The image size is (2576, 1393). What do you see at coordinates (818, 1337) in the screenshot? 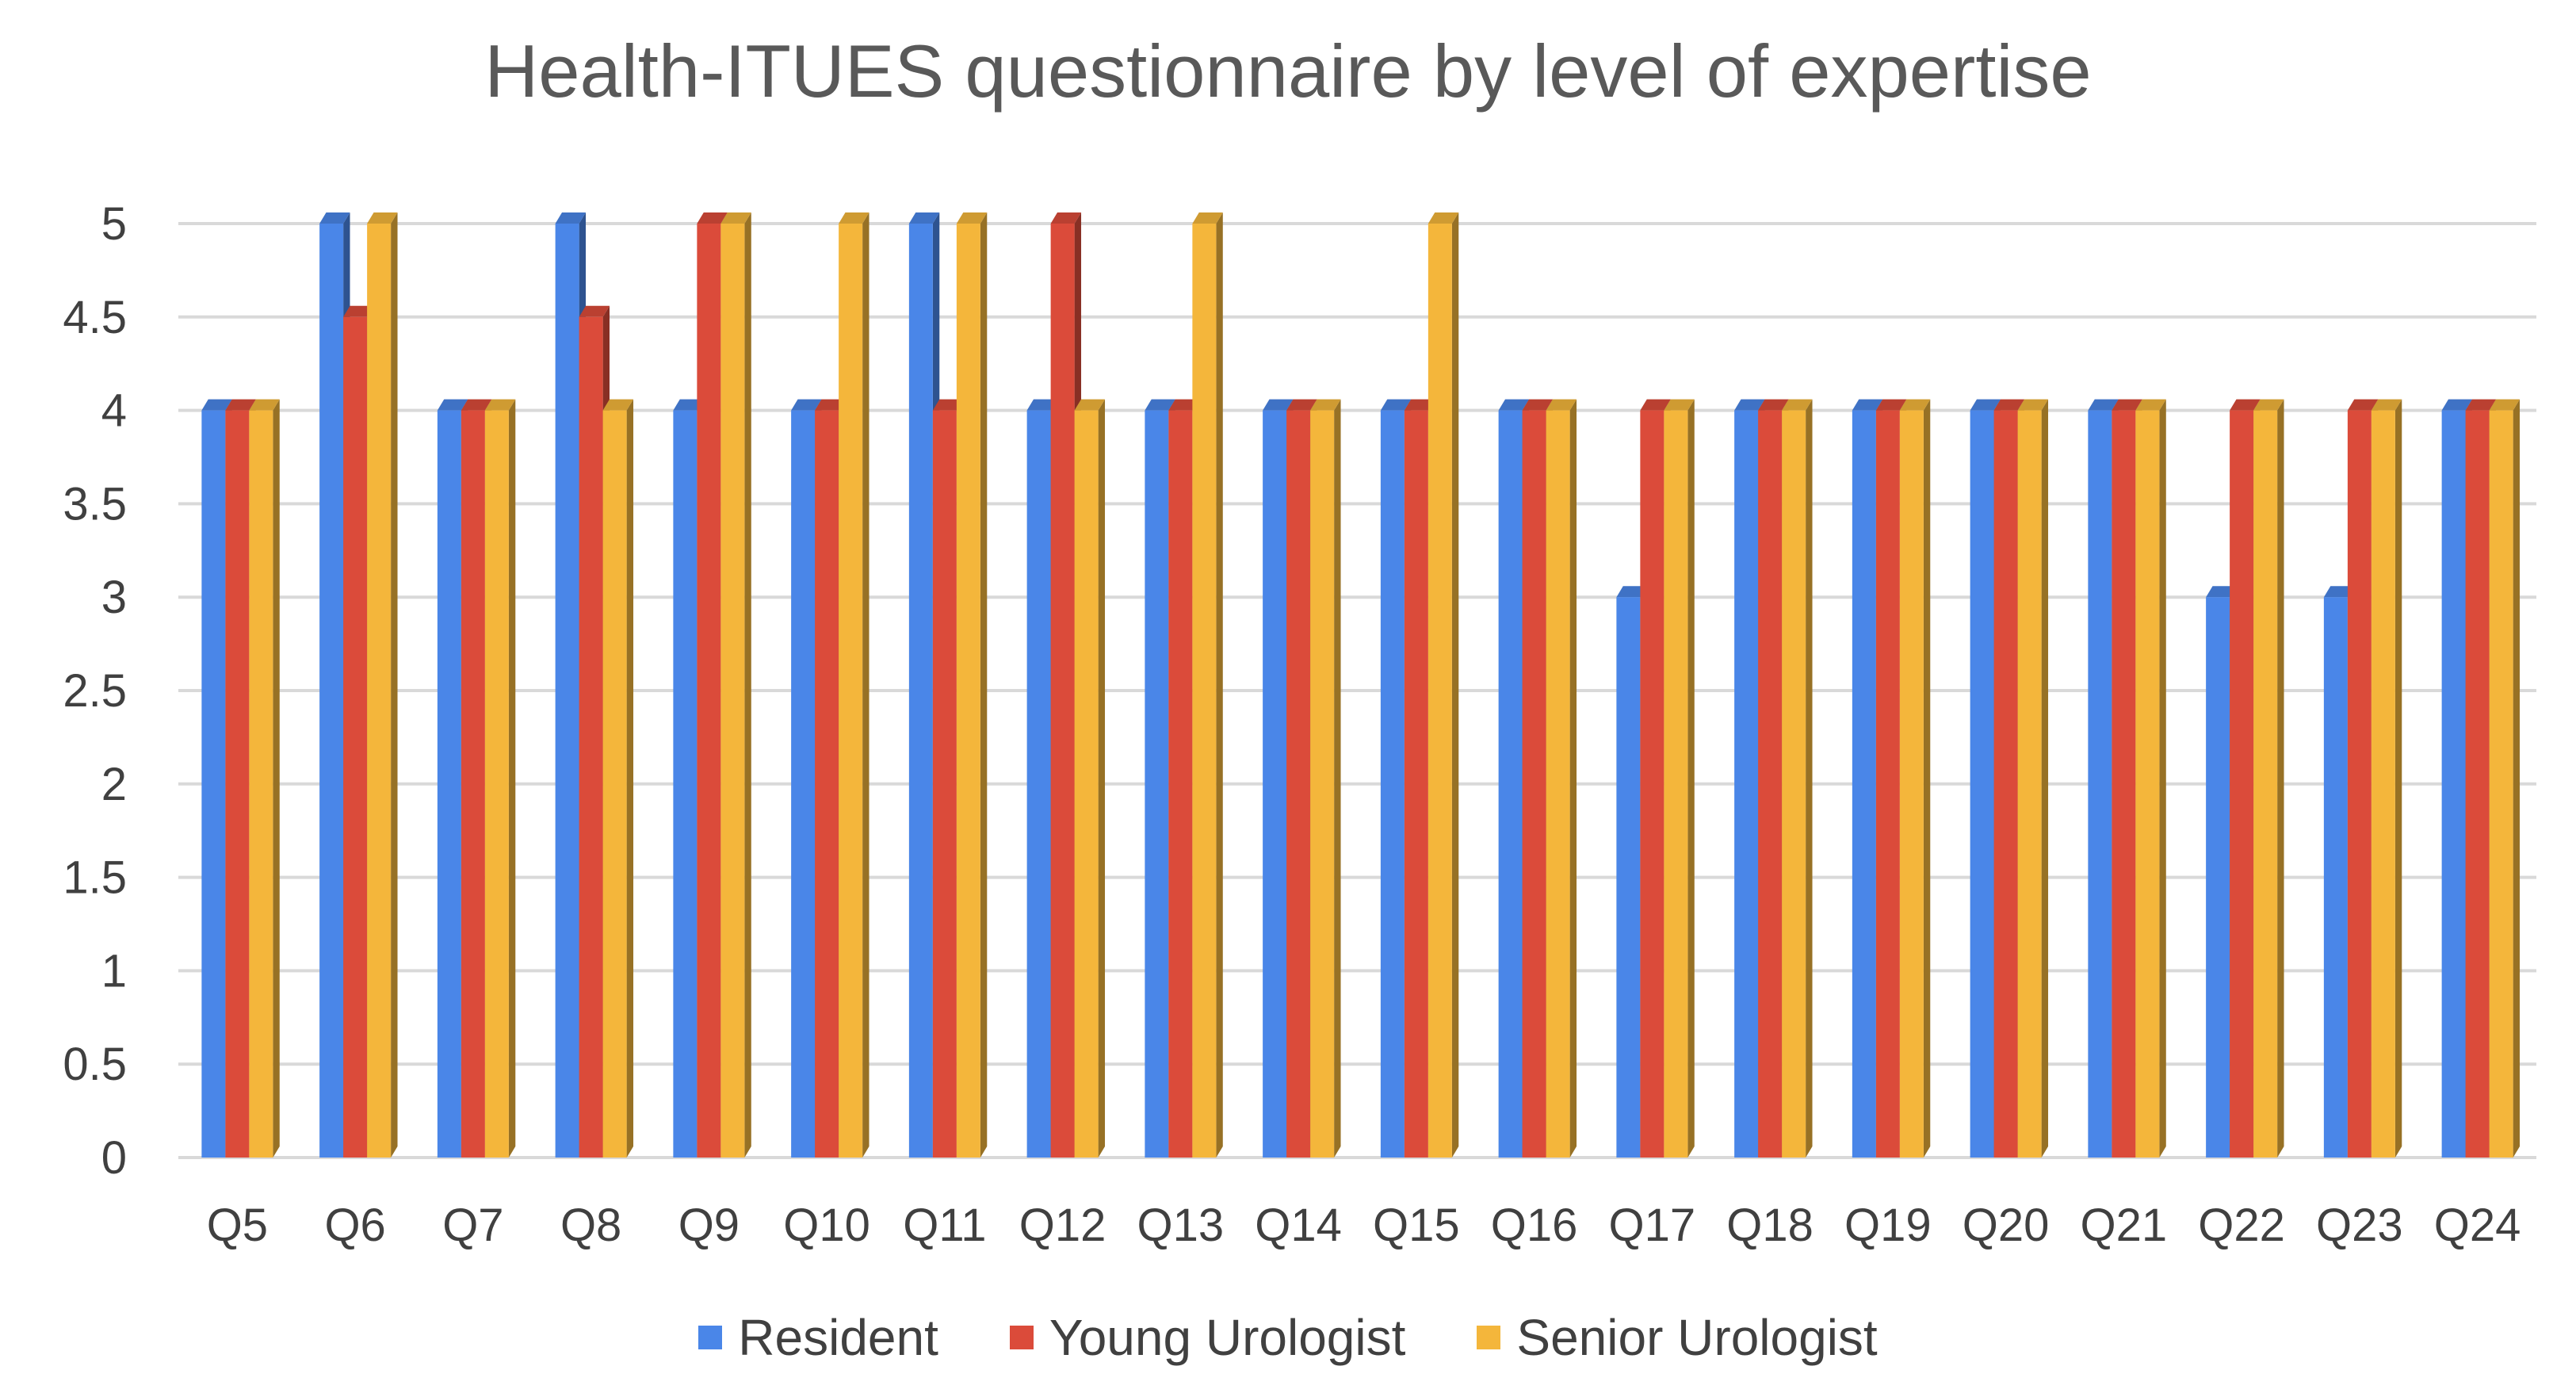
I see `legend-item-resident: Resident` at bounding box center [818, 1337].